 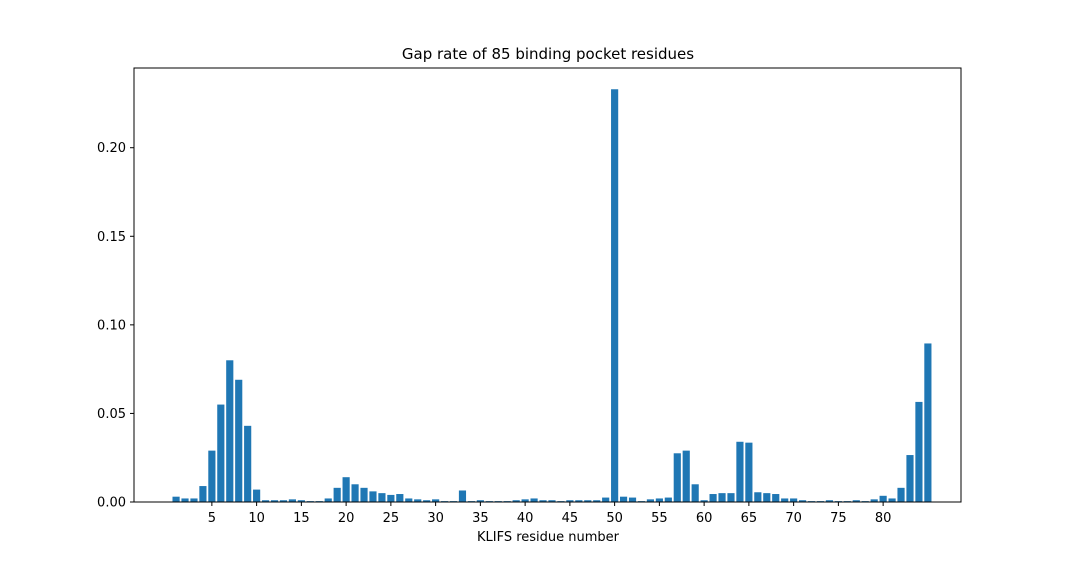 What do you see at coordinates (346, 518) in the screenshot?
I see `x-tick-label: 20` at bounding box center [346, 518].